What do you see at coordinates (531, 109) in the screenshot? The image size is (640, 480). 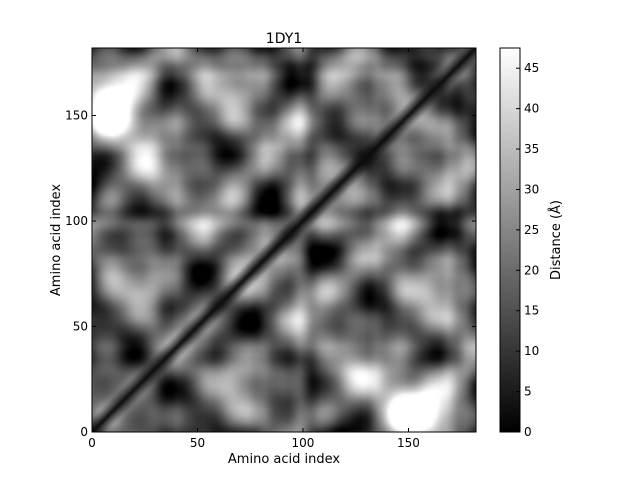 I see `colorbar-tick-label: 40` at bounding box center [531, 109].